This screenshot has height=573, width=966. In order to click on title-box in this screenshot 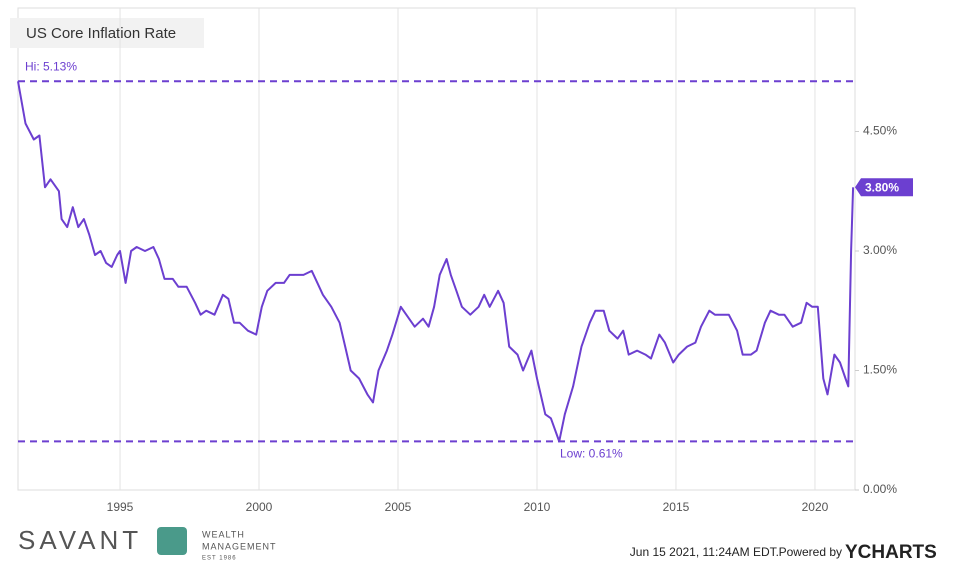, I will do `click(107, 33)`.